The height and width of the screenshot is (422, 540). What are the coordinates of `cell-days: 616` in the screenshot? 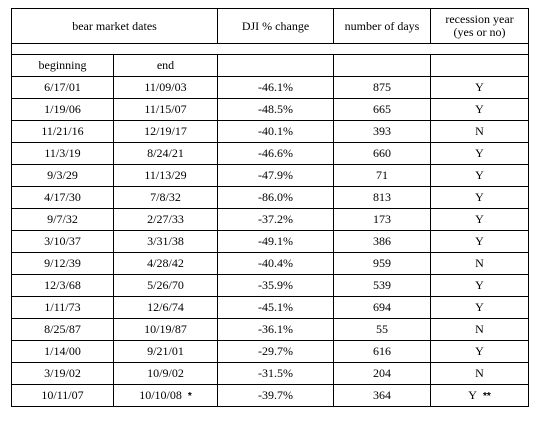 It's located at (382, 351).